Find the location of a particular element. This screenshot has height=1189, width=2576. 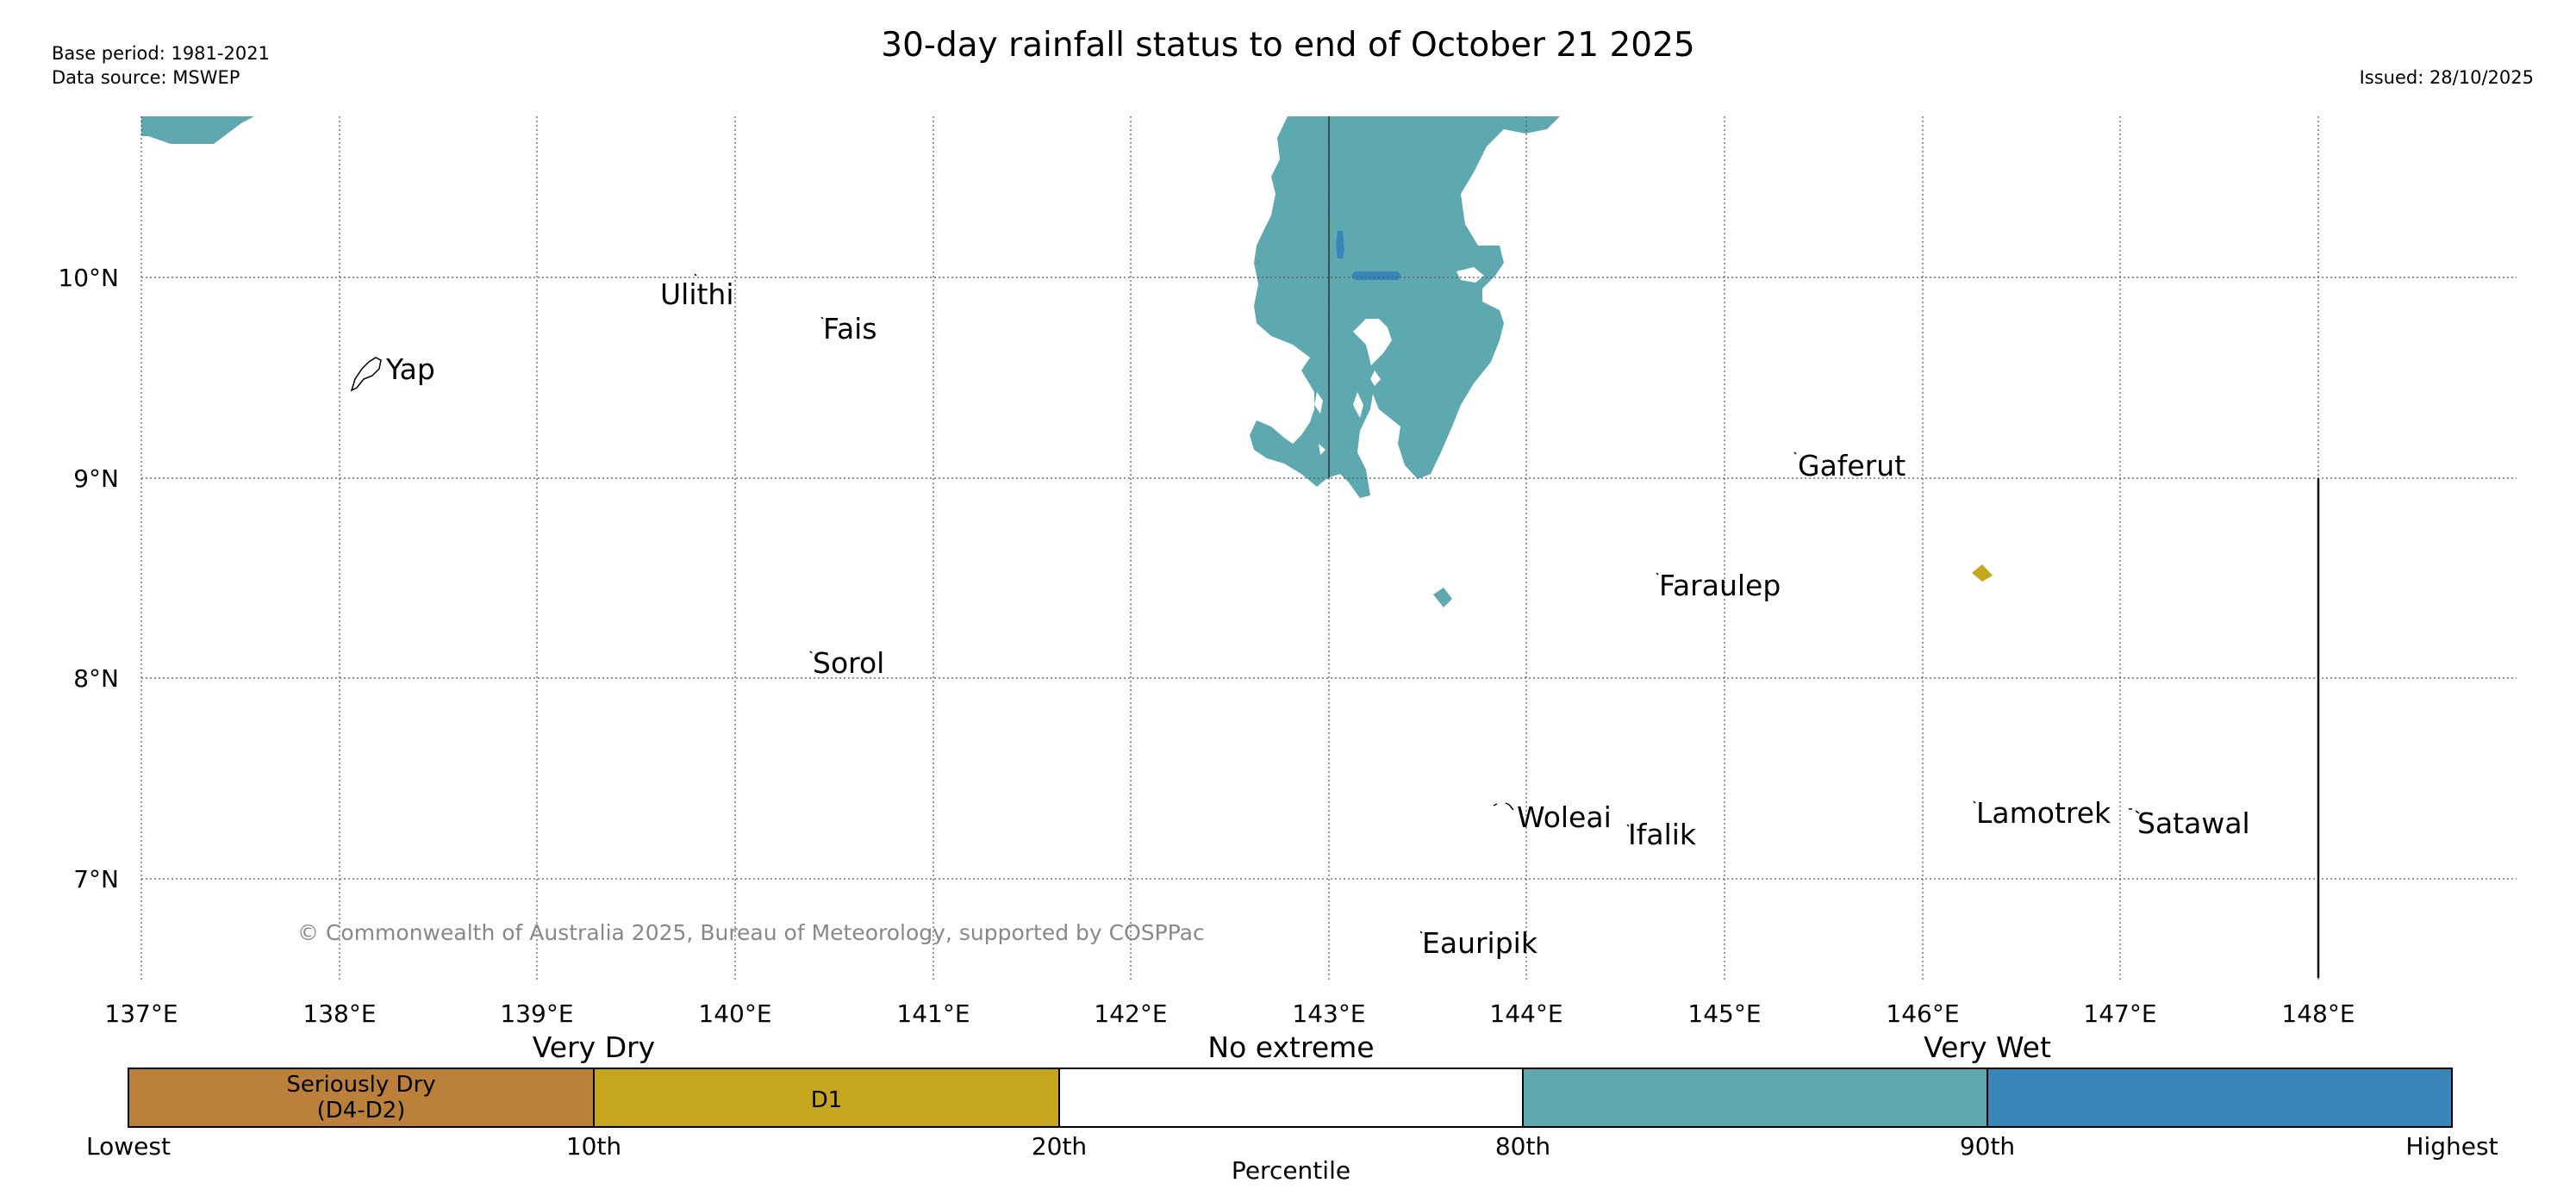

lon-label-148: 148°E is located at coordinates (2318, 1014).